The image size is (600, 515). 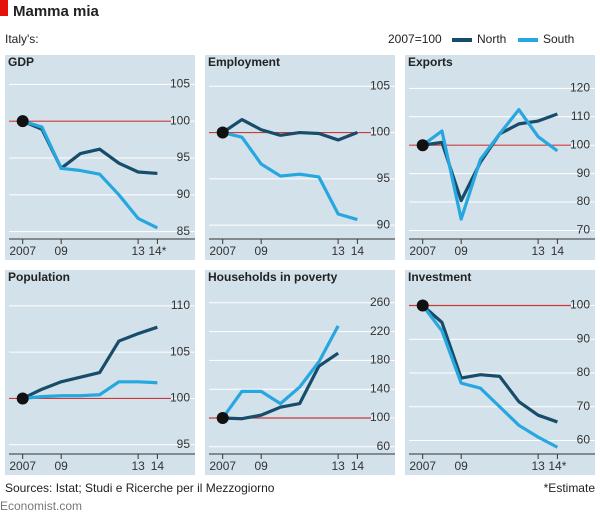 I want to click on legend-label: North, so click(x=491, y=39).